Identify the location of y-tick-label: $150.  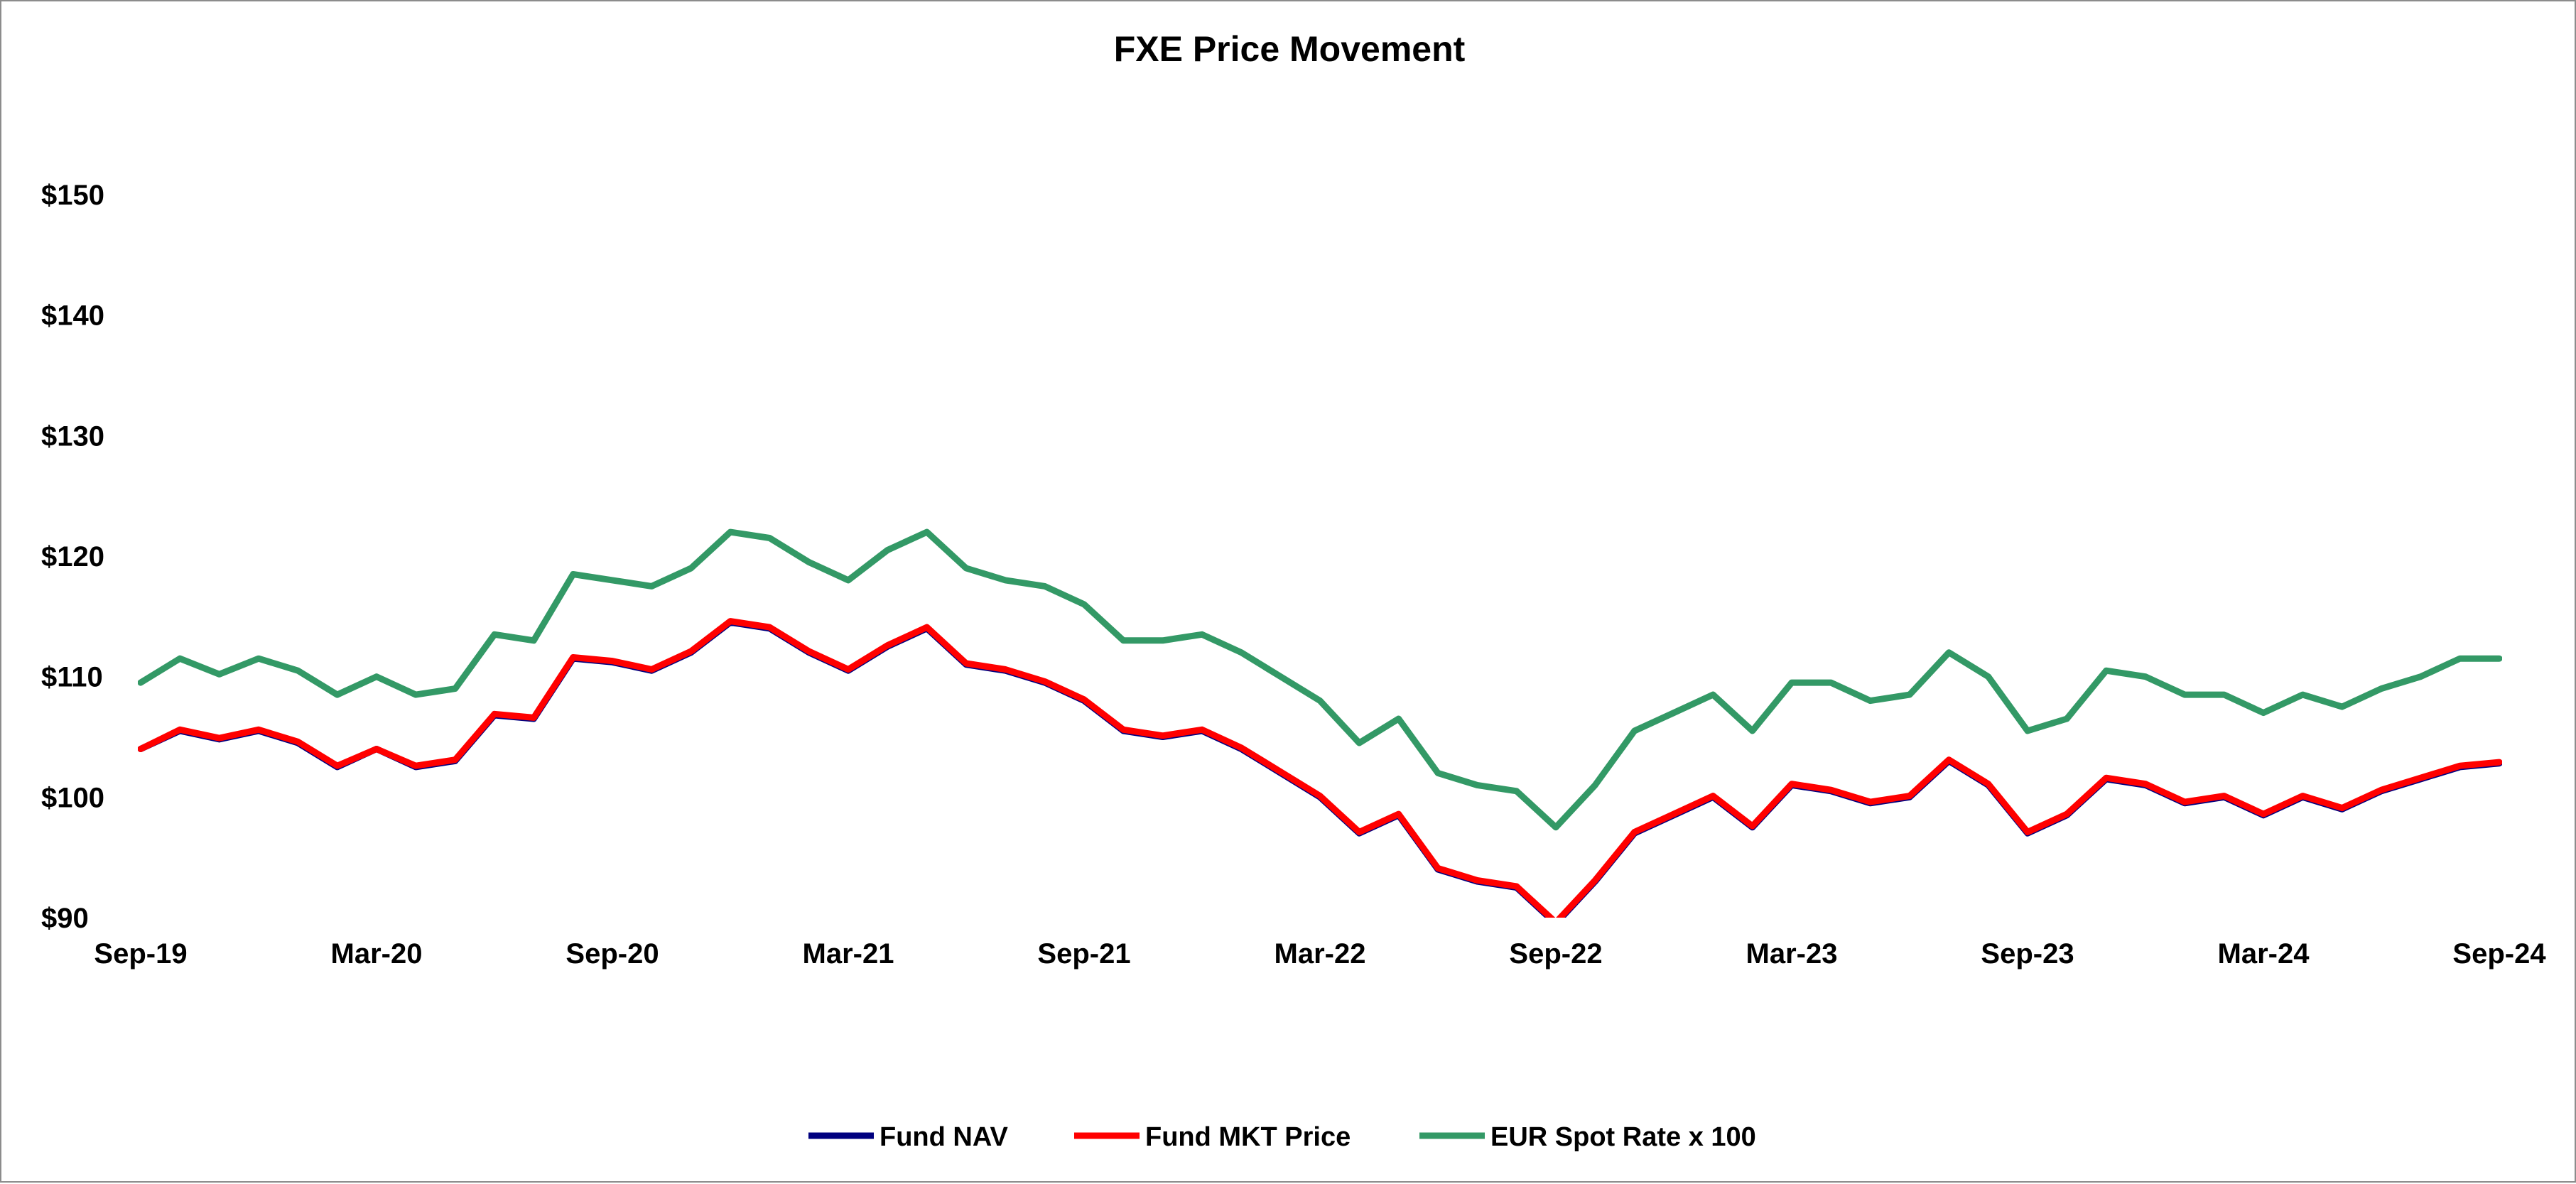
(72, 196).